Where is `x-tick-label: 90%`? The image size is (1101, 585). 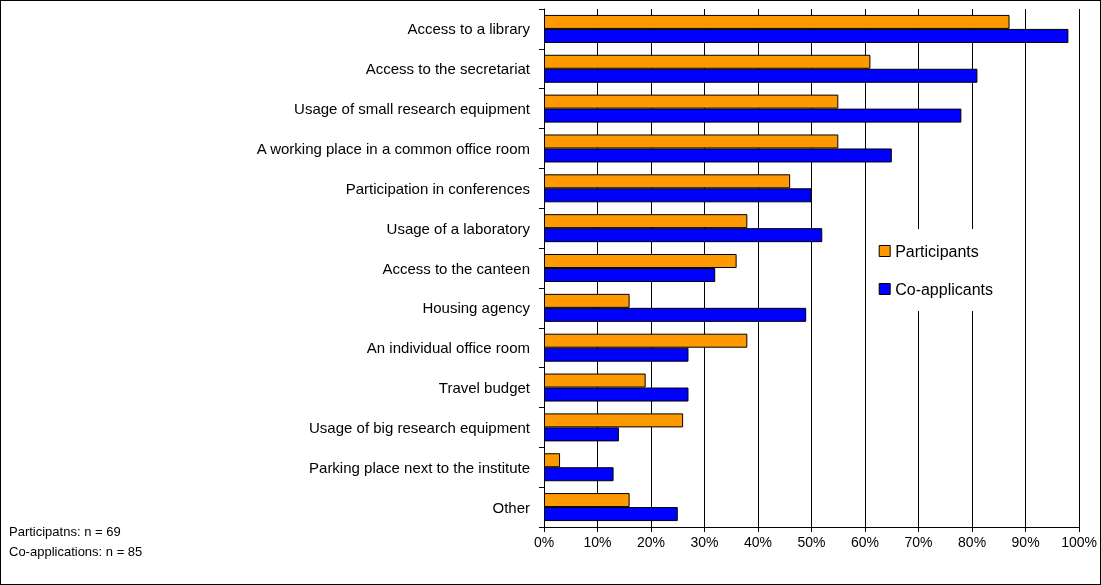
x-tick-label: 90% is located at coordinates (1025, 542).